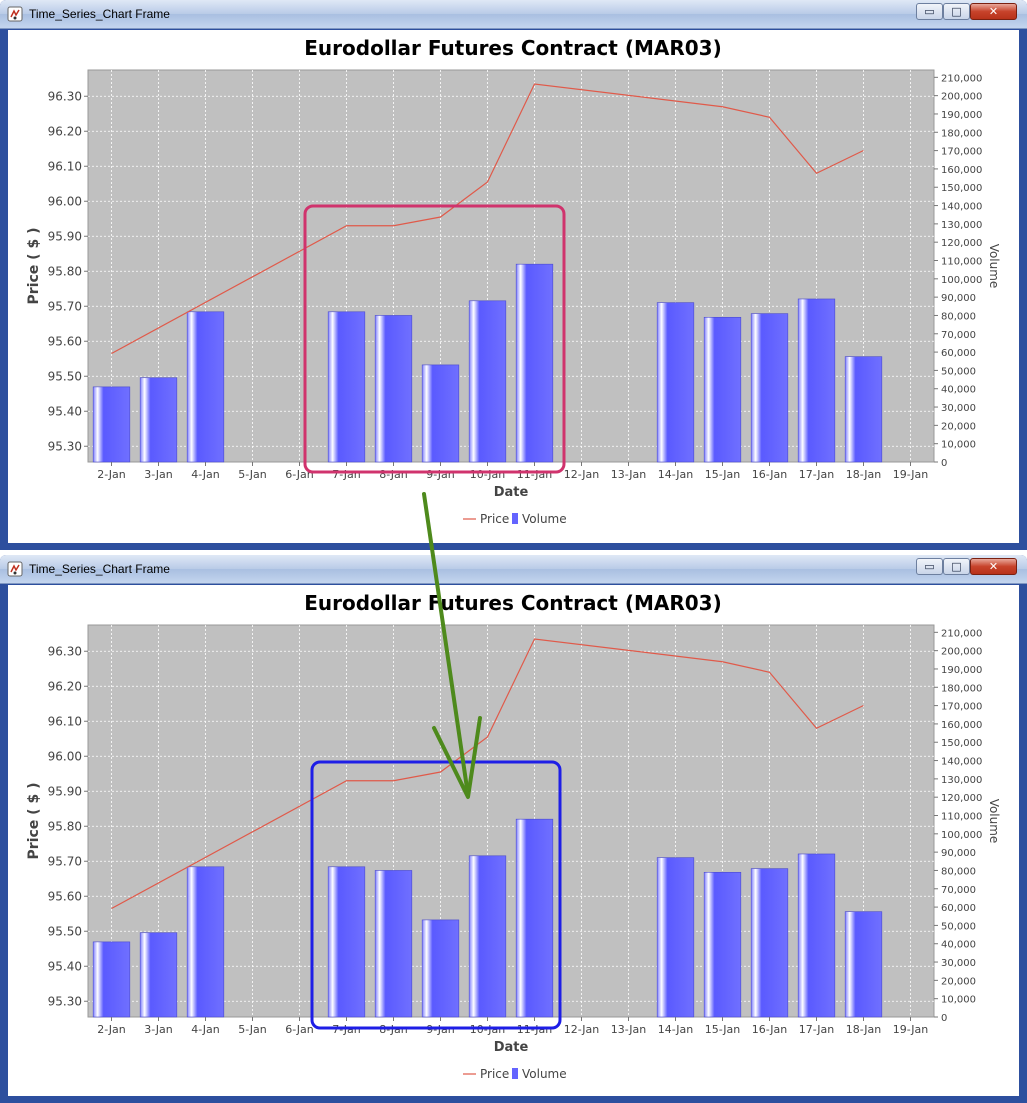 The height and width of the screenshot is (1103, 1027). Describe the element at coordinates (158, 474) in the screenshot. I see `x-tick-label: 3-Jan` at that location.